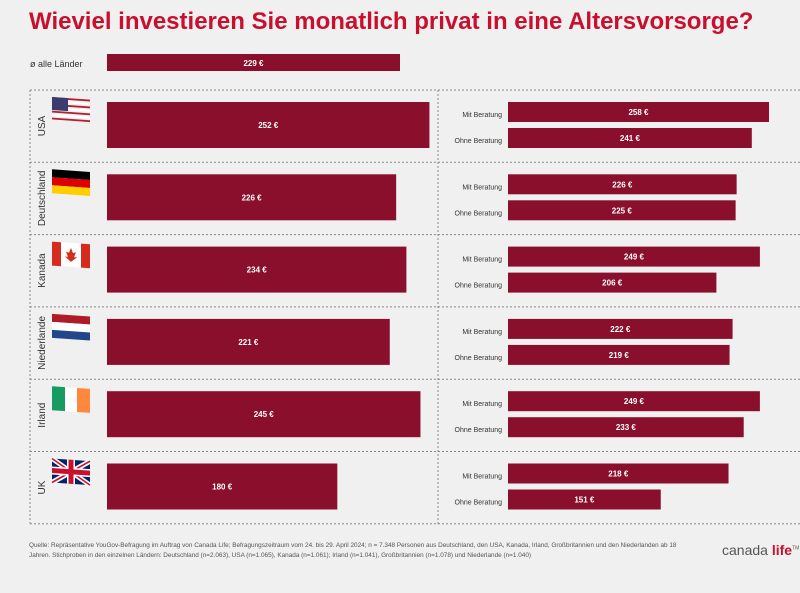  What do you see at coordinates (71, 327) in the screenshot?
I see `netherlands-flag-icon` at bounding box center [71, 327].